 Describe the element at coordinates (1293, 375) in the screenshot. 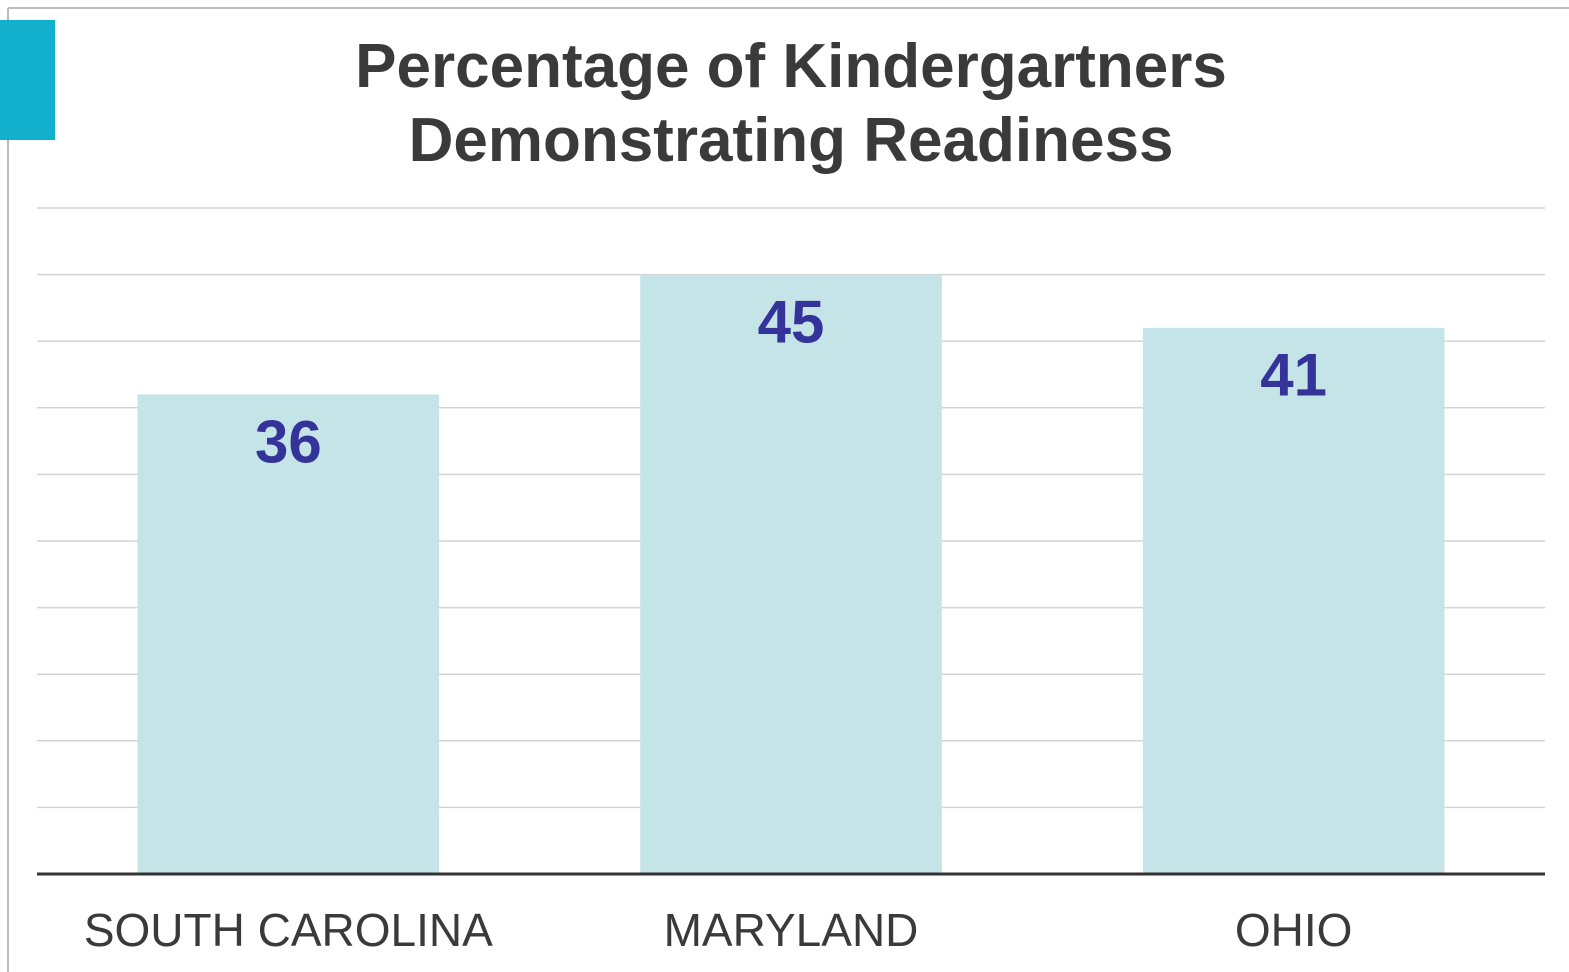

I see `data-label: 41` at that location.